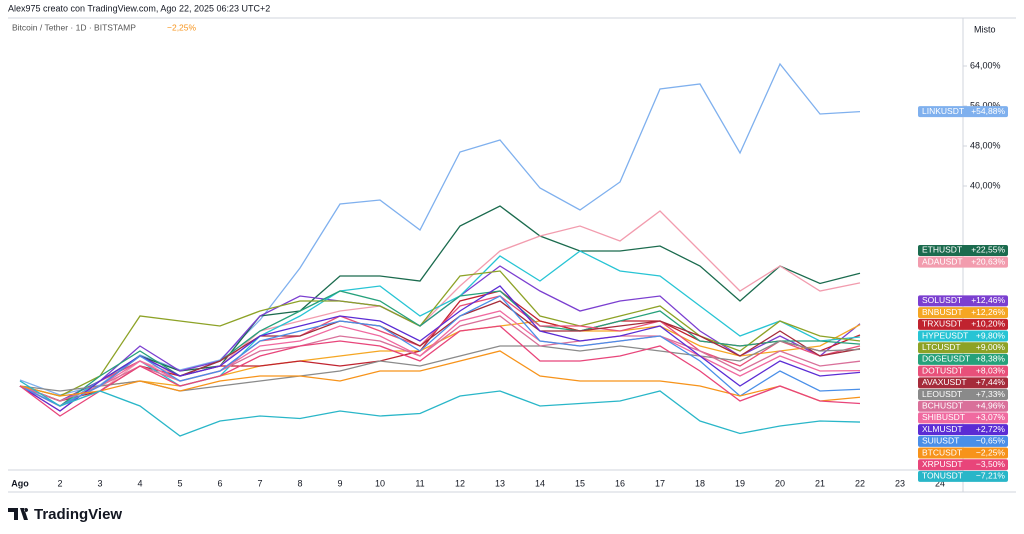 This screenshot has width=1024, height=534. What do you see at coordinates (179, 483) in the screenshot?
I see `x-tick-label: 5` at bounding box center [179, 483].